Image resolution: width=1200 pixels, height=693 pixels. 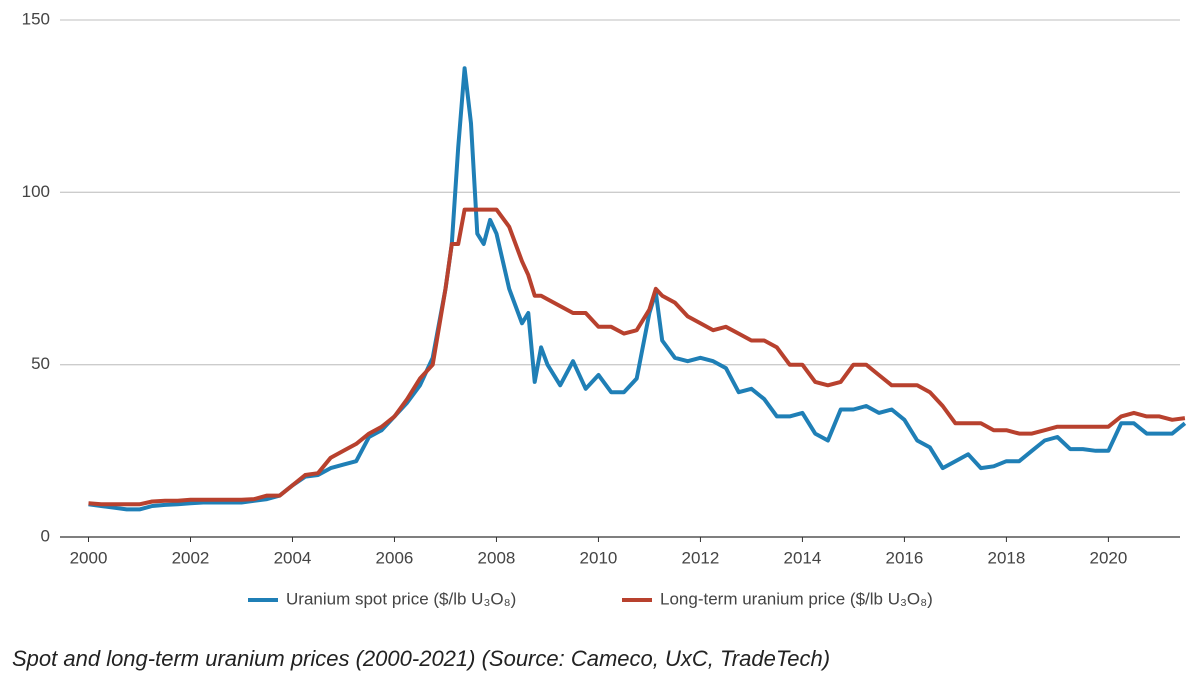 I want to click on x-tick-label: 2000, so click(x=89, y=557).